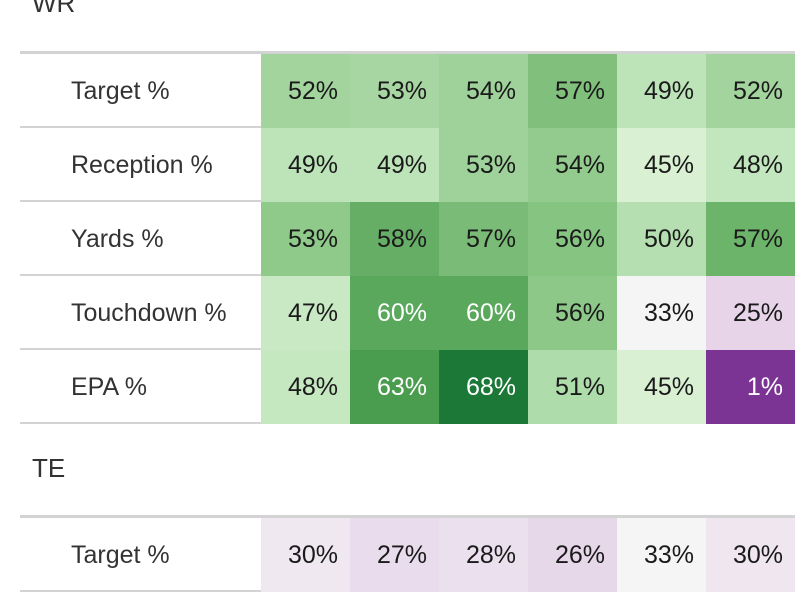 The width and height of the screenshot is (812, 600). I want to click on table-row: Target % 30% 27% 28% 26% 33% 30%, so click(407, 555).